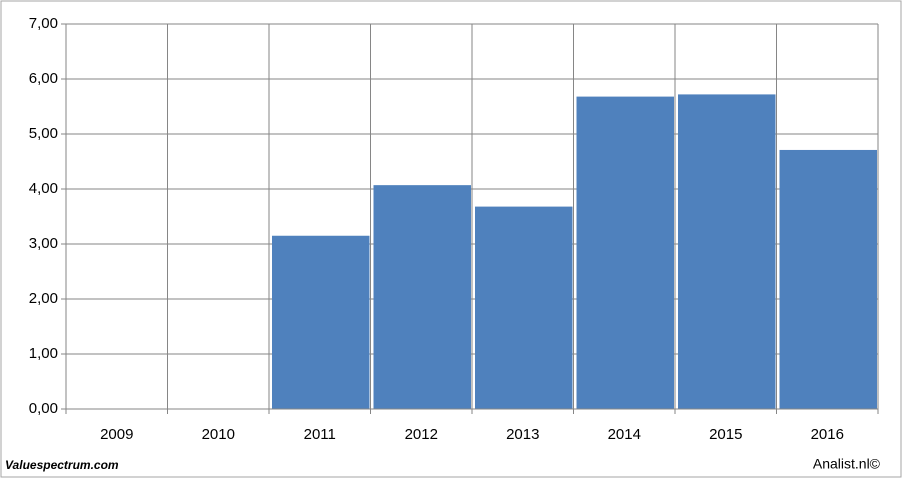 The image size is (903, 479). Describe the element at coordinates (43, 188) in the screenshot. I see `y-tick-label: 4,00` at that location.